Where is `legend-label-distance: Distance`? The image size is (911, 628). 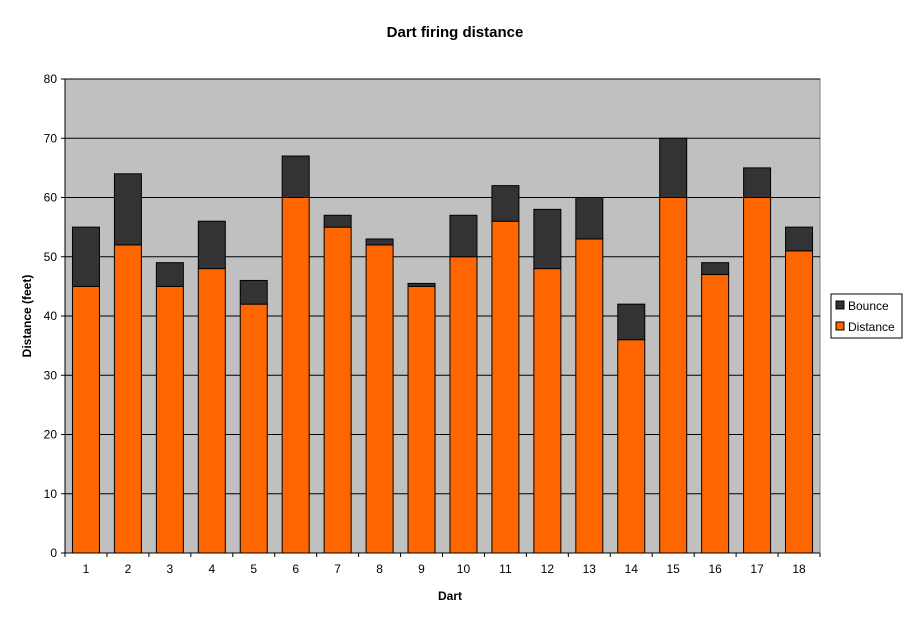 legend-label-distance: Distance is located at coordinates (871, 327).